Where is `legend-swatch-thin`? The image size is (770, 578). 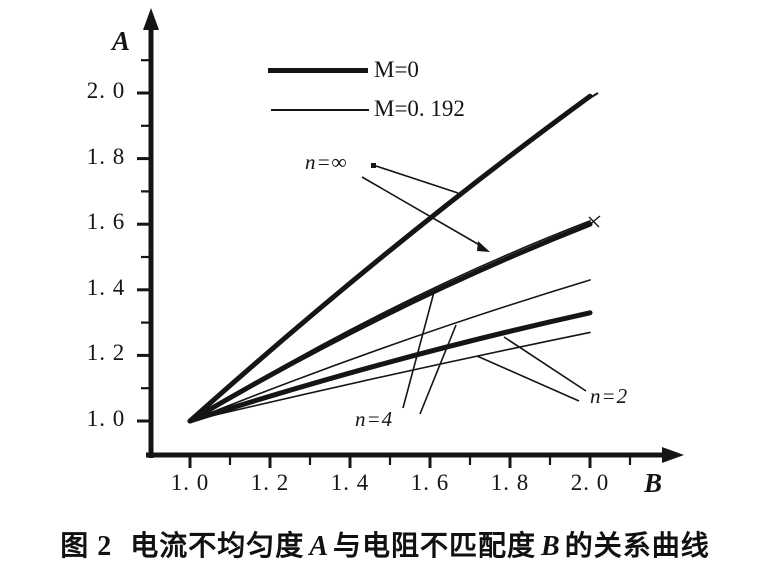
legend-swatch-thin is located at coordinates (320, 110).